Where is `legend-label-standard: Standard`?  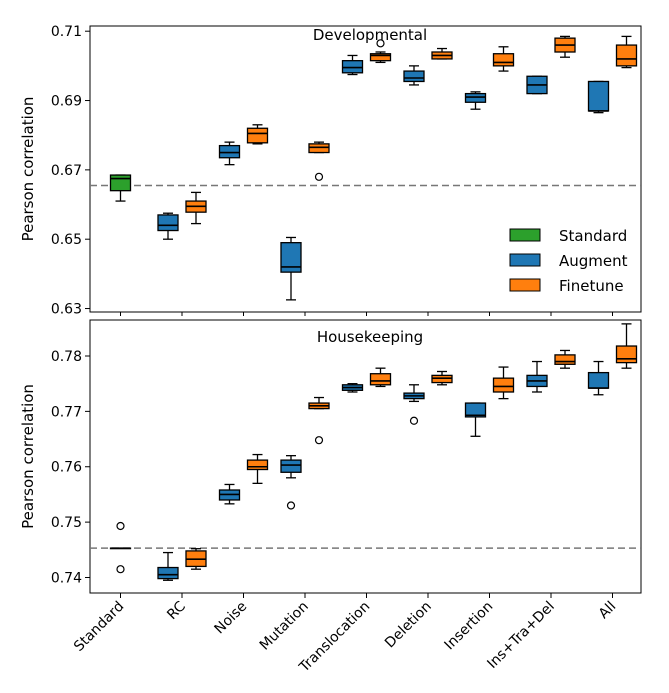
legend-label-standard: Standard is located at coordinates (593, 236).